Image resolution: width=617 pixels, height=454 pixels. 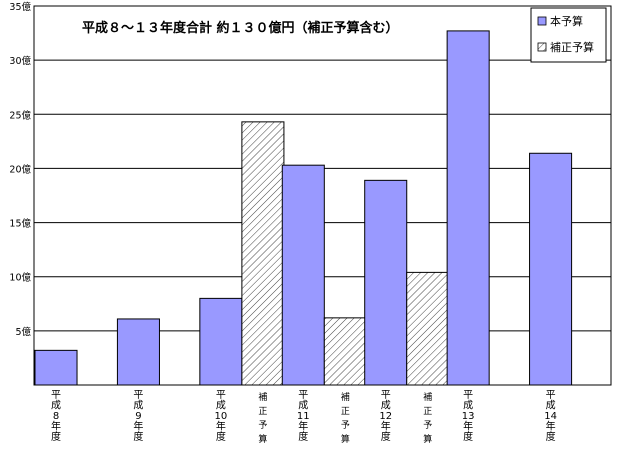 I want to click on x-tick-label-char: 9, so click(x=138, y=416).